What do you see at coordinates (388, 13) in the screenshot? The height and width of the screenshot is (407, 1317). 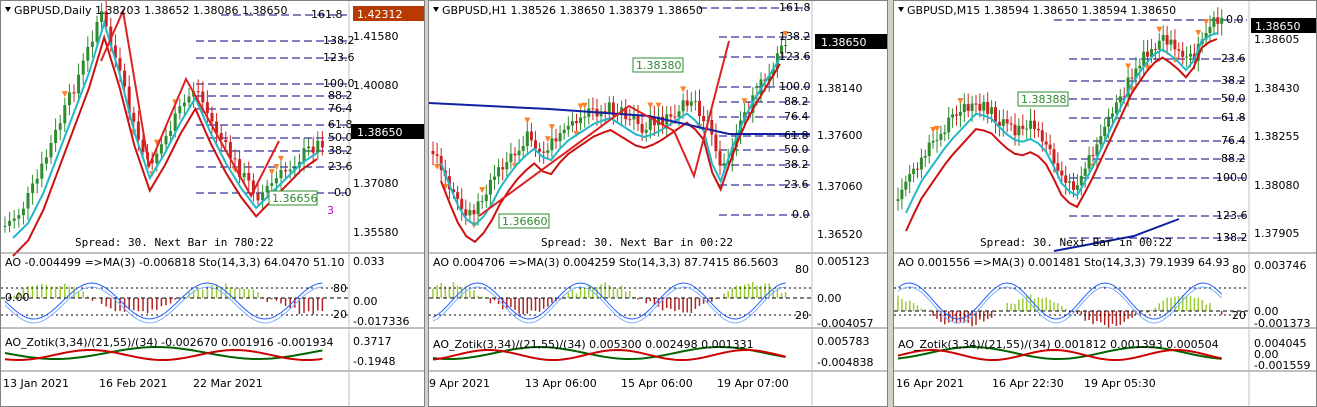 I see `top-price-tag` at bounding box center [388, 13].